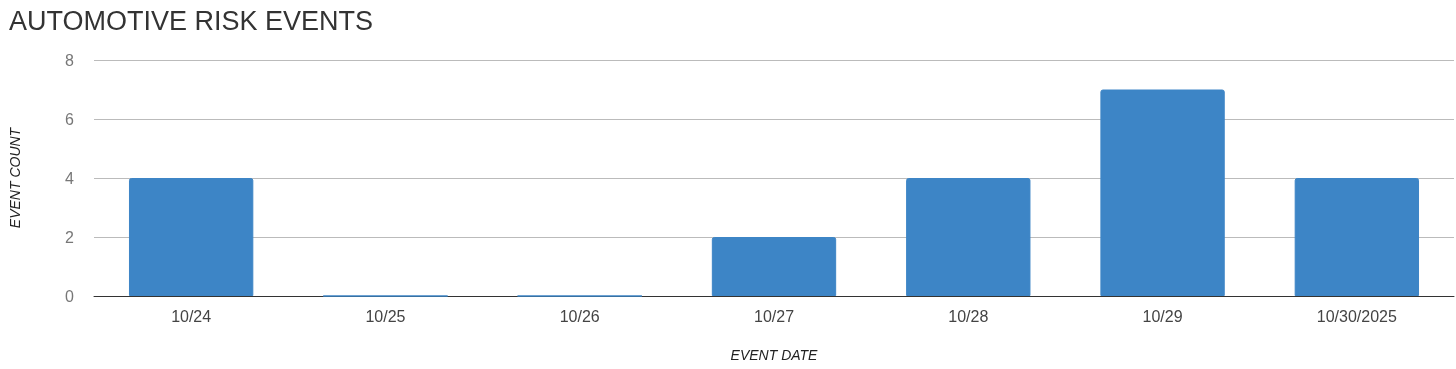 The width and height of the screenshot is (1456, 369). I want to click on y-tick-label: 0, so click(70, 296).